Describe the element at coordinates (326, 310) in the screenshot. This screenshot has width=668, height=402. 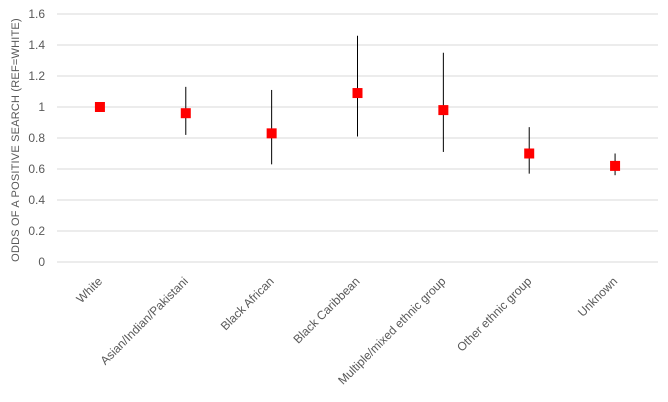
I see `x-tick-label: Black Caribbean` at that location.